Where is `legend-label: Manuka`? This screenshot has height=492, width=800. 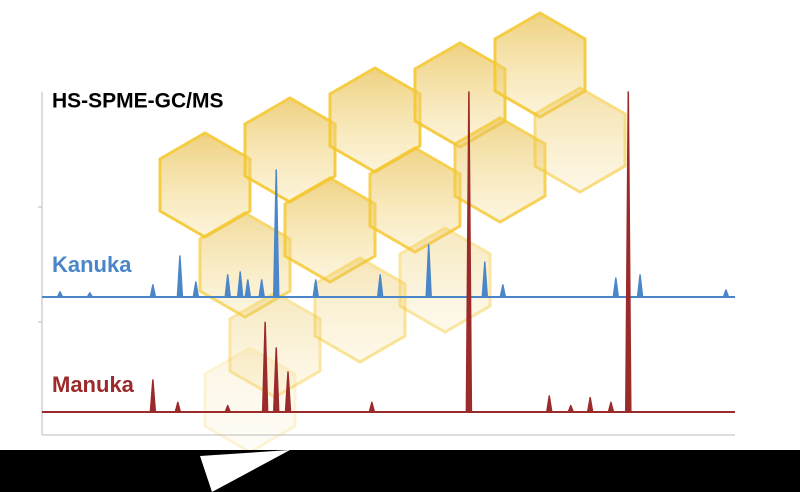 legend-label: Manuka is located at coordinates (93, 384).